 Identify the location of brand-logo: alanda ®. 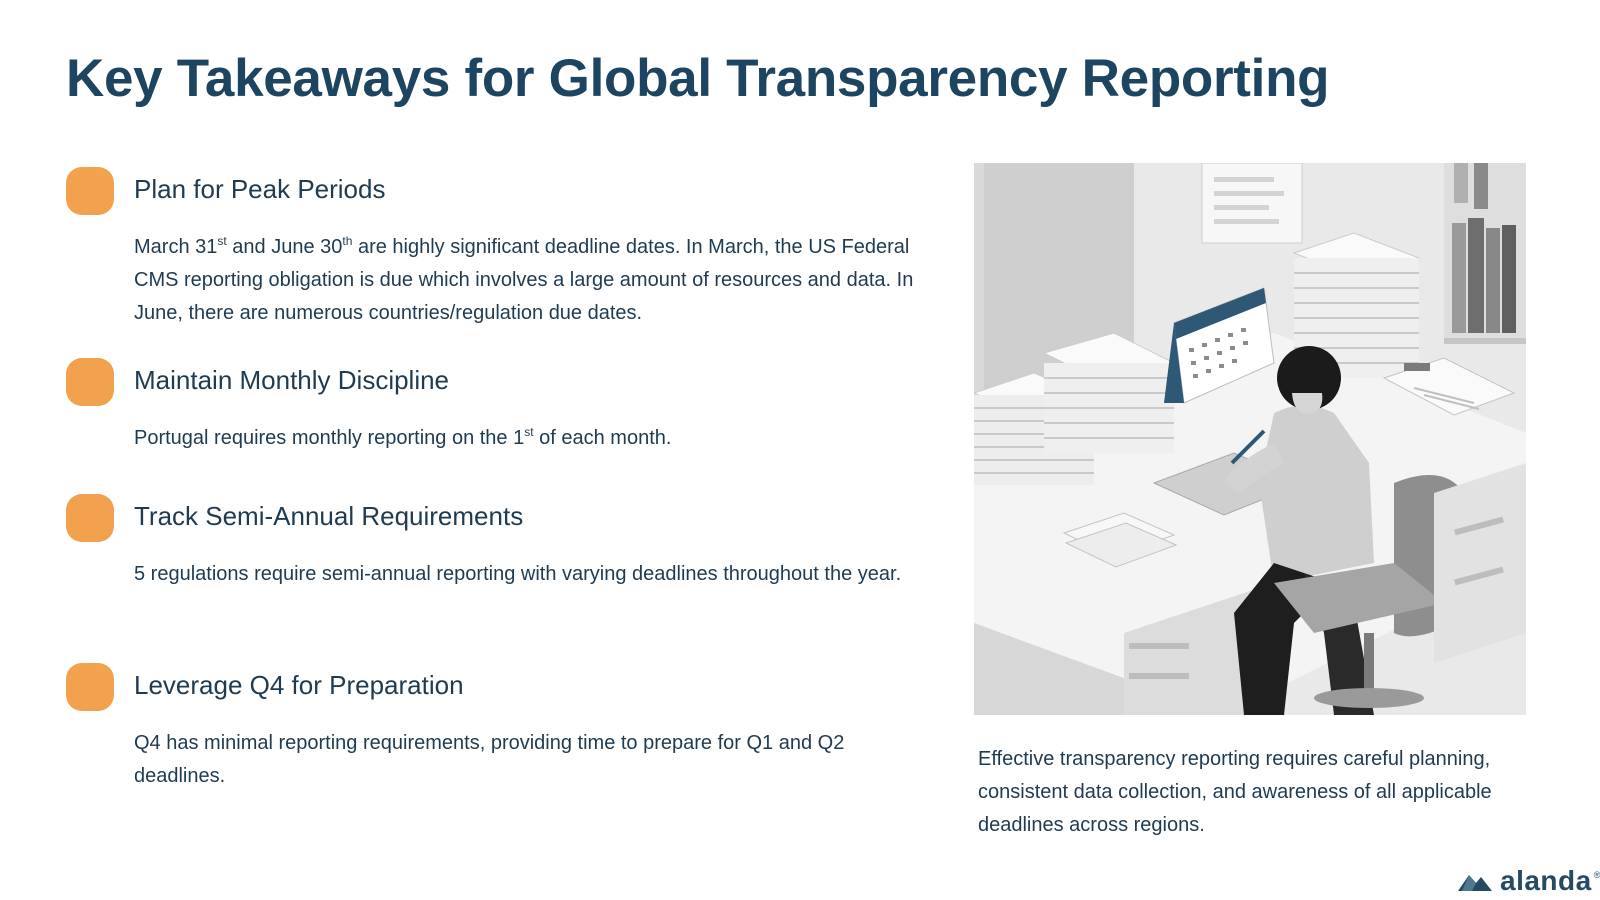
(1529, 880).